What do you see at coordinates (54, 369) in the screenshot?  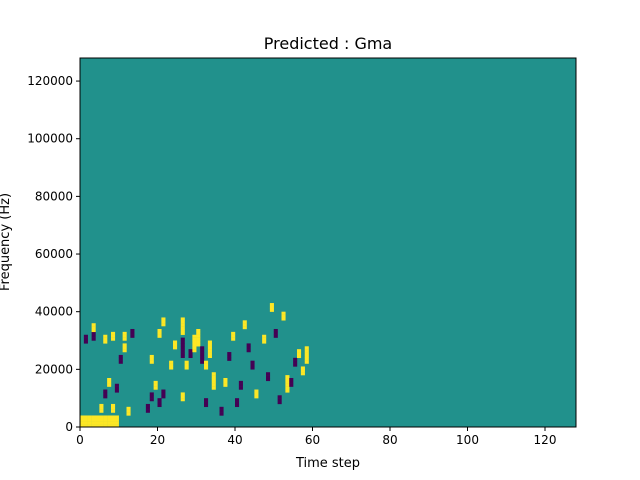 I see `y-tick-label: 20000` at bounding box center [54, 369].